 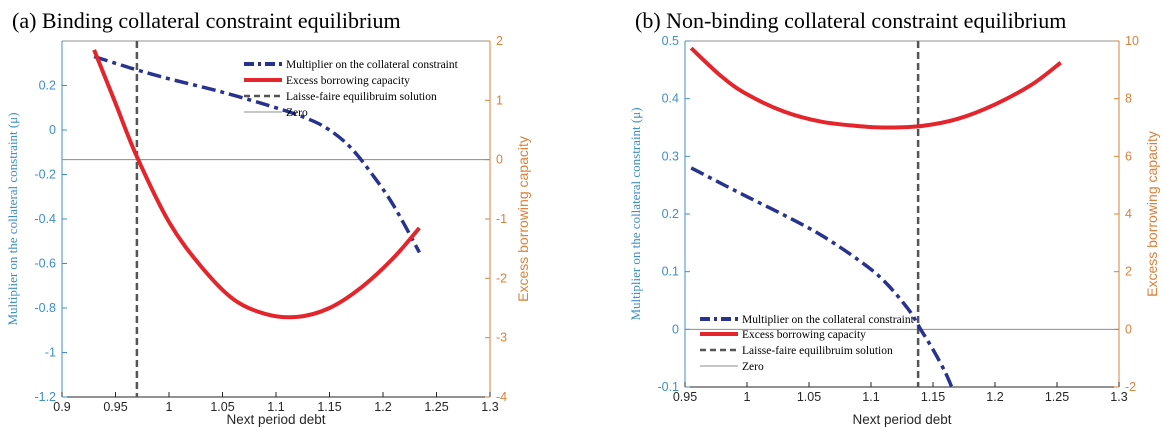 I want to click on panel-a-x-axis-label: Next period debt, so click(x=275, y=419).